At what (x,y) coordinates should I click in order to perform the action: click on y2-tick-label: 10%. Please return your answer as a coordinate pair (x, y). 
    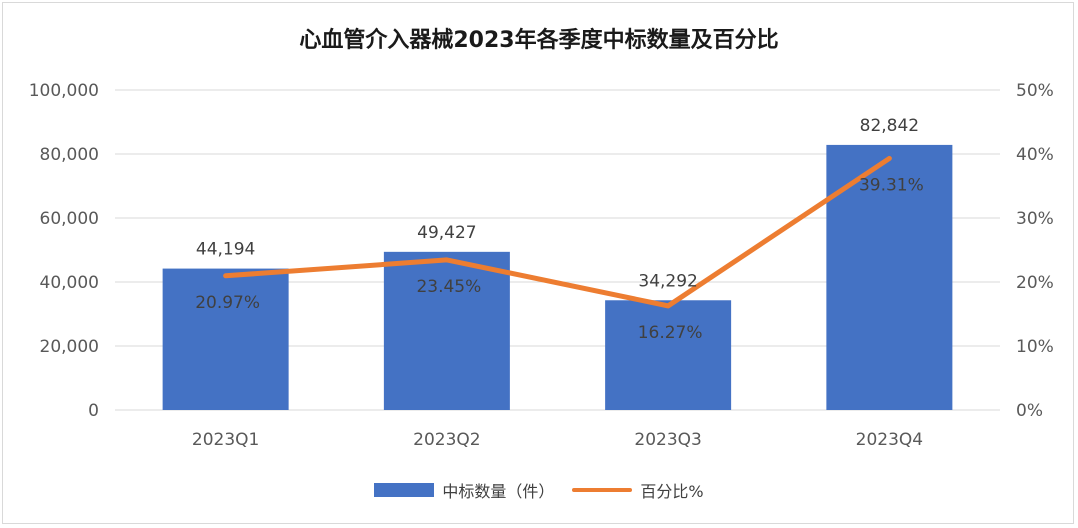
    Looking at the image, I should click on (1035, 347).